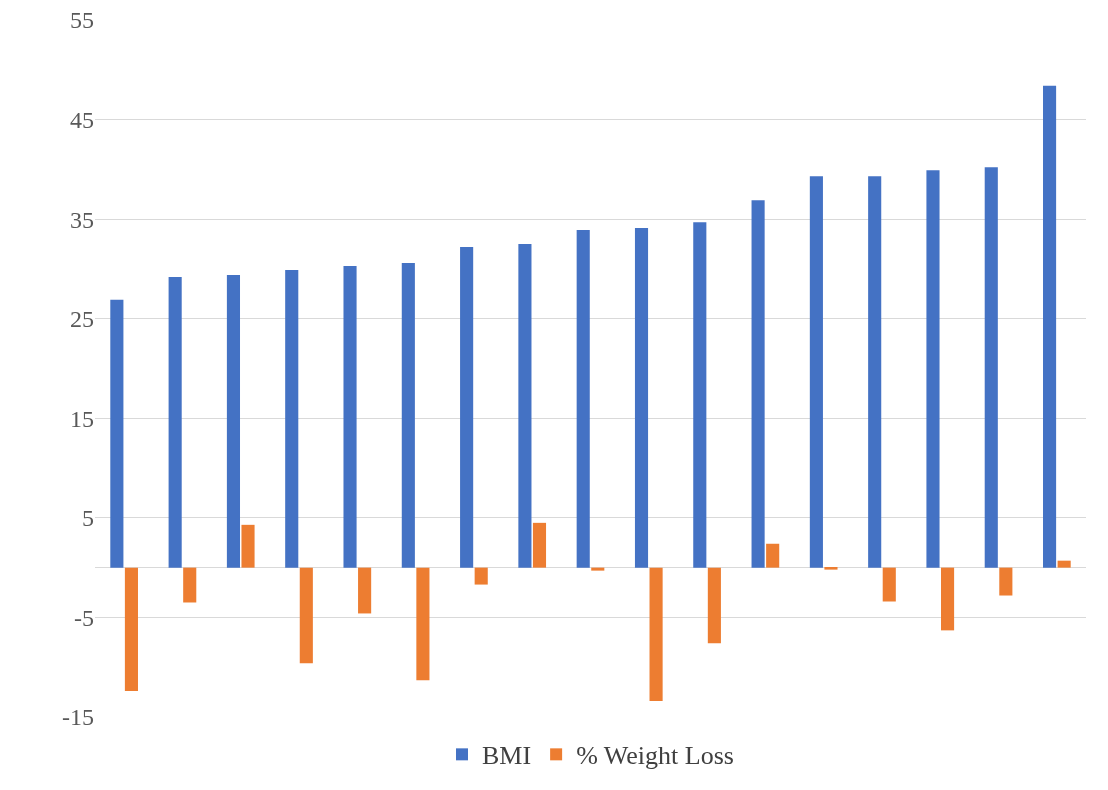 This screenshot has height=790, width=1108. I want to click on y-tick-label: 25, so click(82, 319).